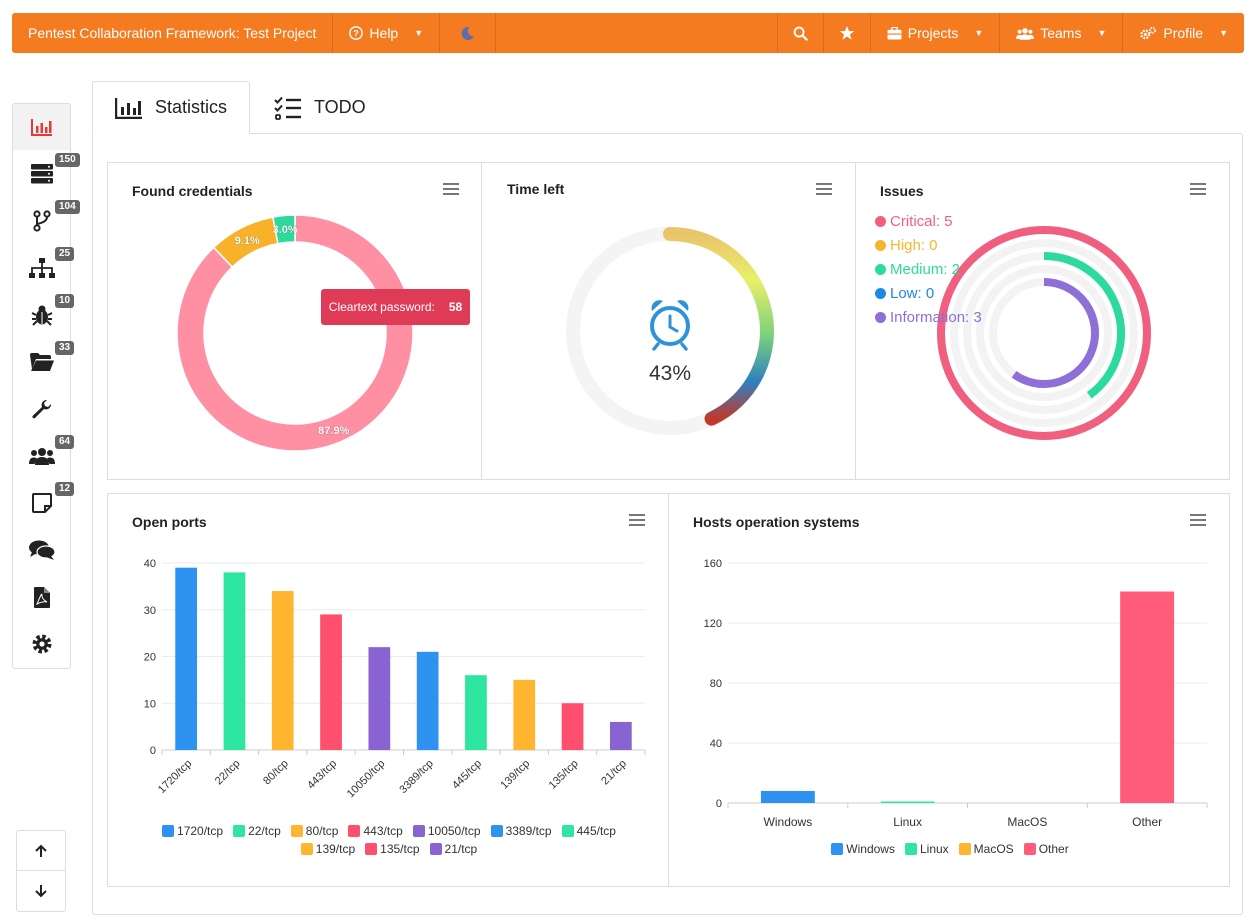 The width and height of the screenshot is (1252, 919). I want to click on legend-item: 3389/tcp, so click(521, 831).